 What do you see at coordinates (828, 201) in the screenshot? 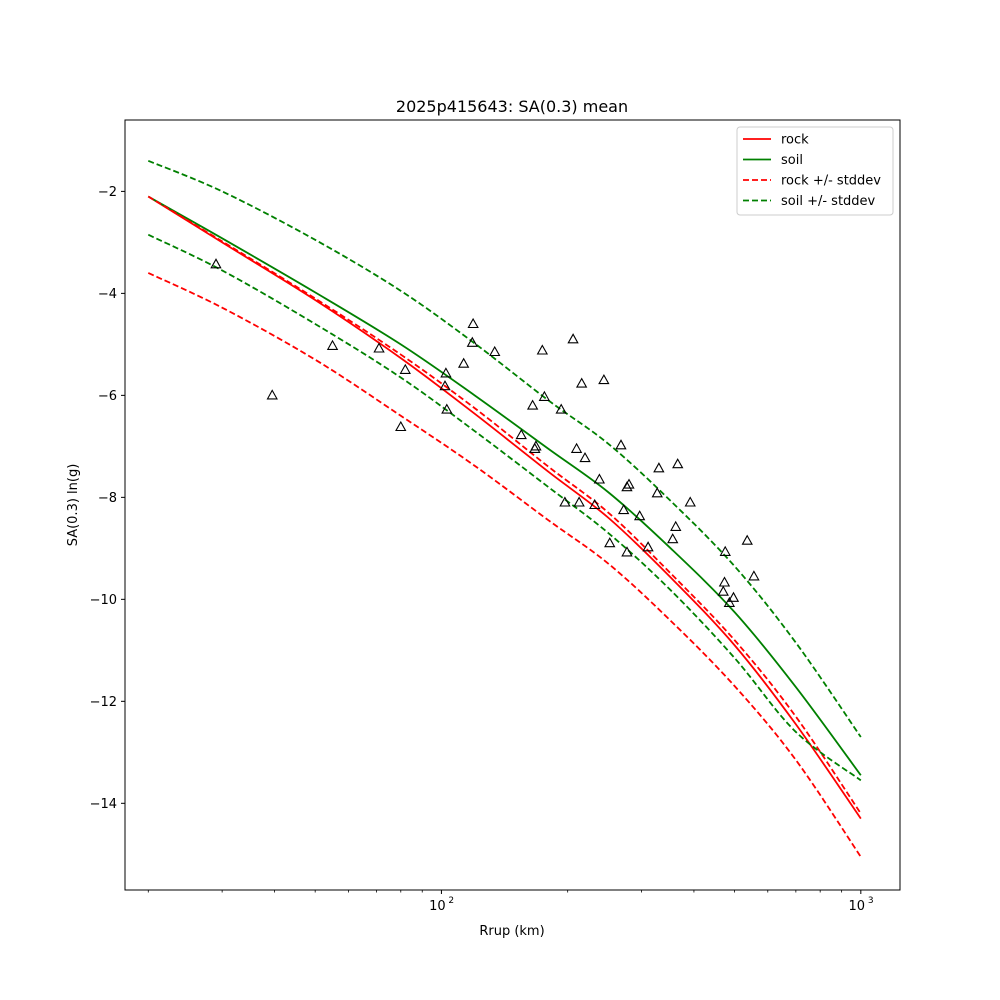
I see `legend-label: soil +/- stddev` at bounding box center [828, 201].